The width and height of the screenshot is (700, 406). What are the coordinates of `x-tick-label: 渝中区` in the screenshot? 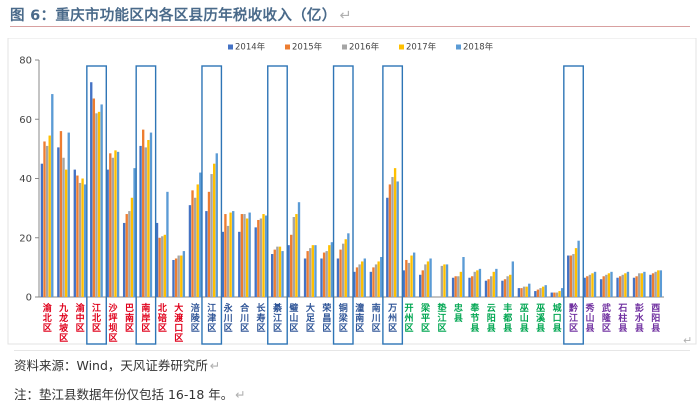 It's located at (81, 318).